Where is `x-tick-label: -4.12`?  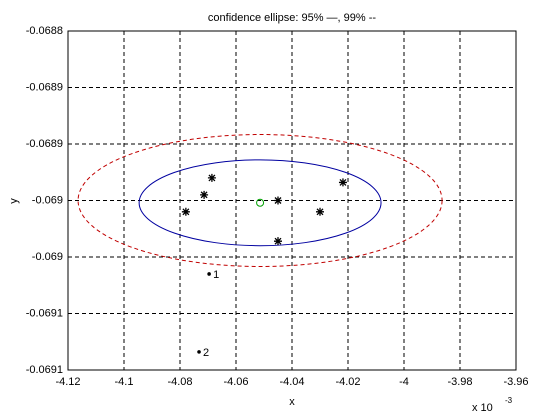
x-tick-label: -4.12 is located at coordinates (67, 382).